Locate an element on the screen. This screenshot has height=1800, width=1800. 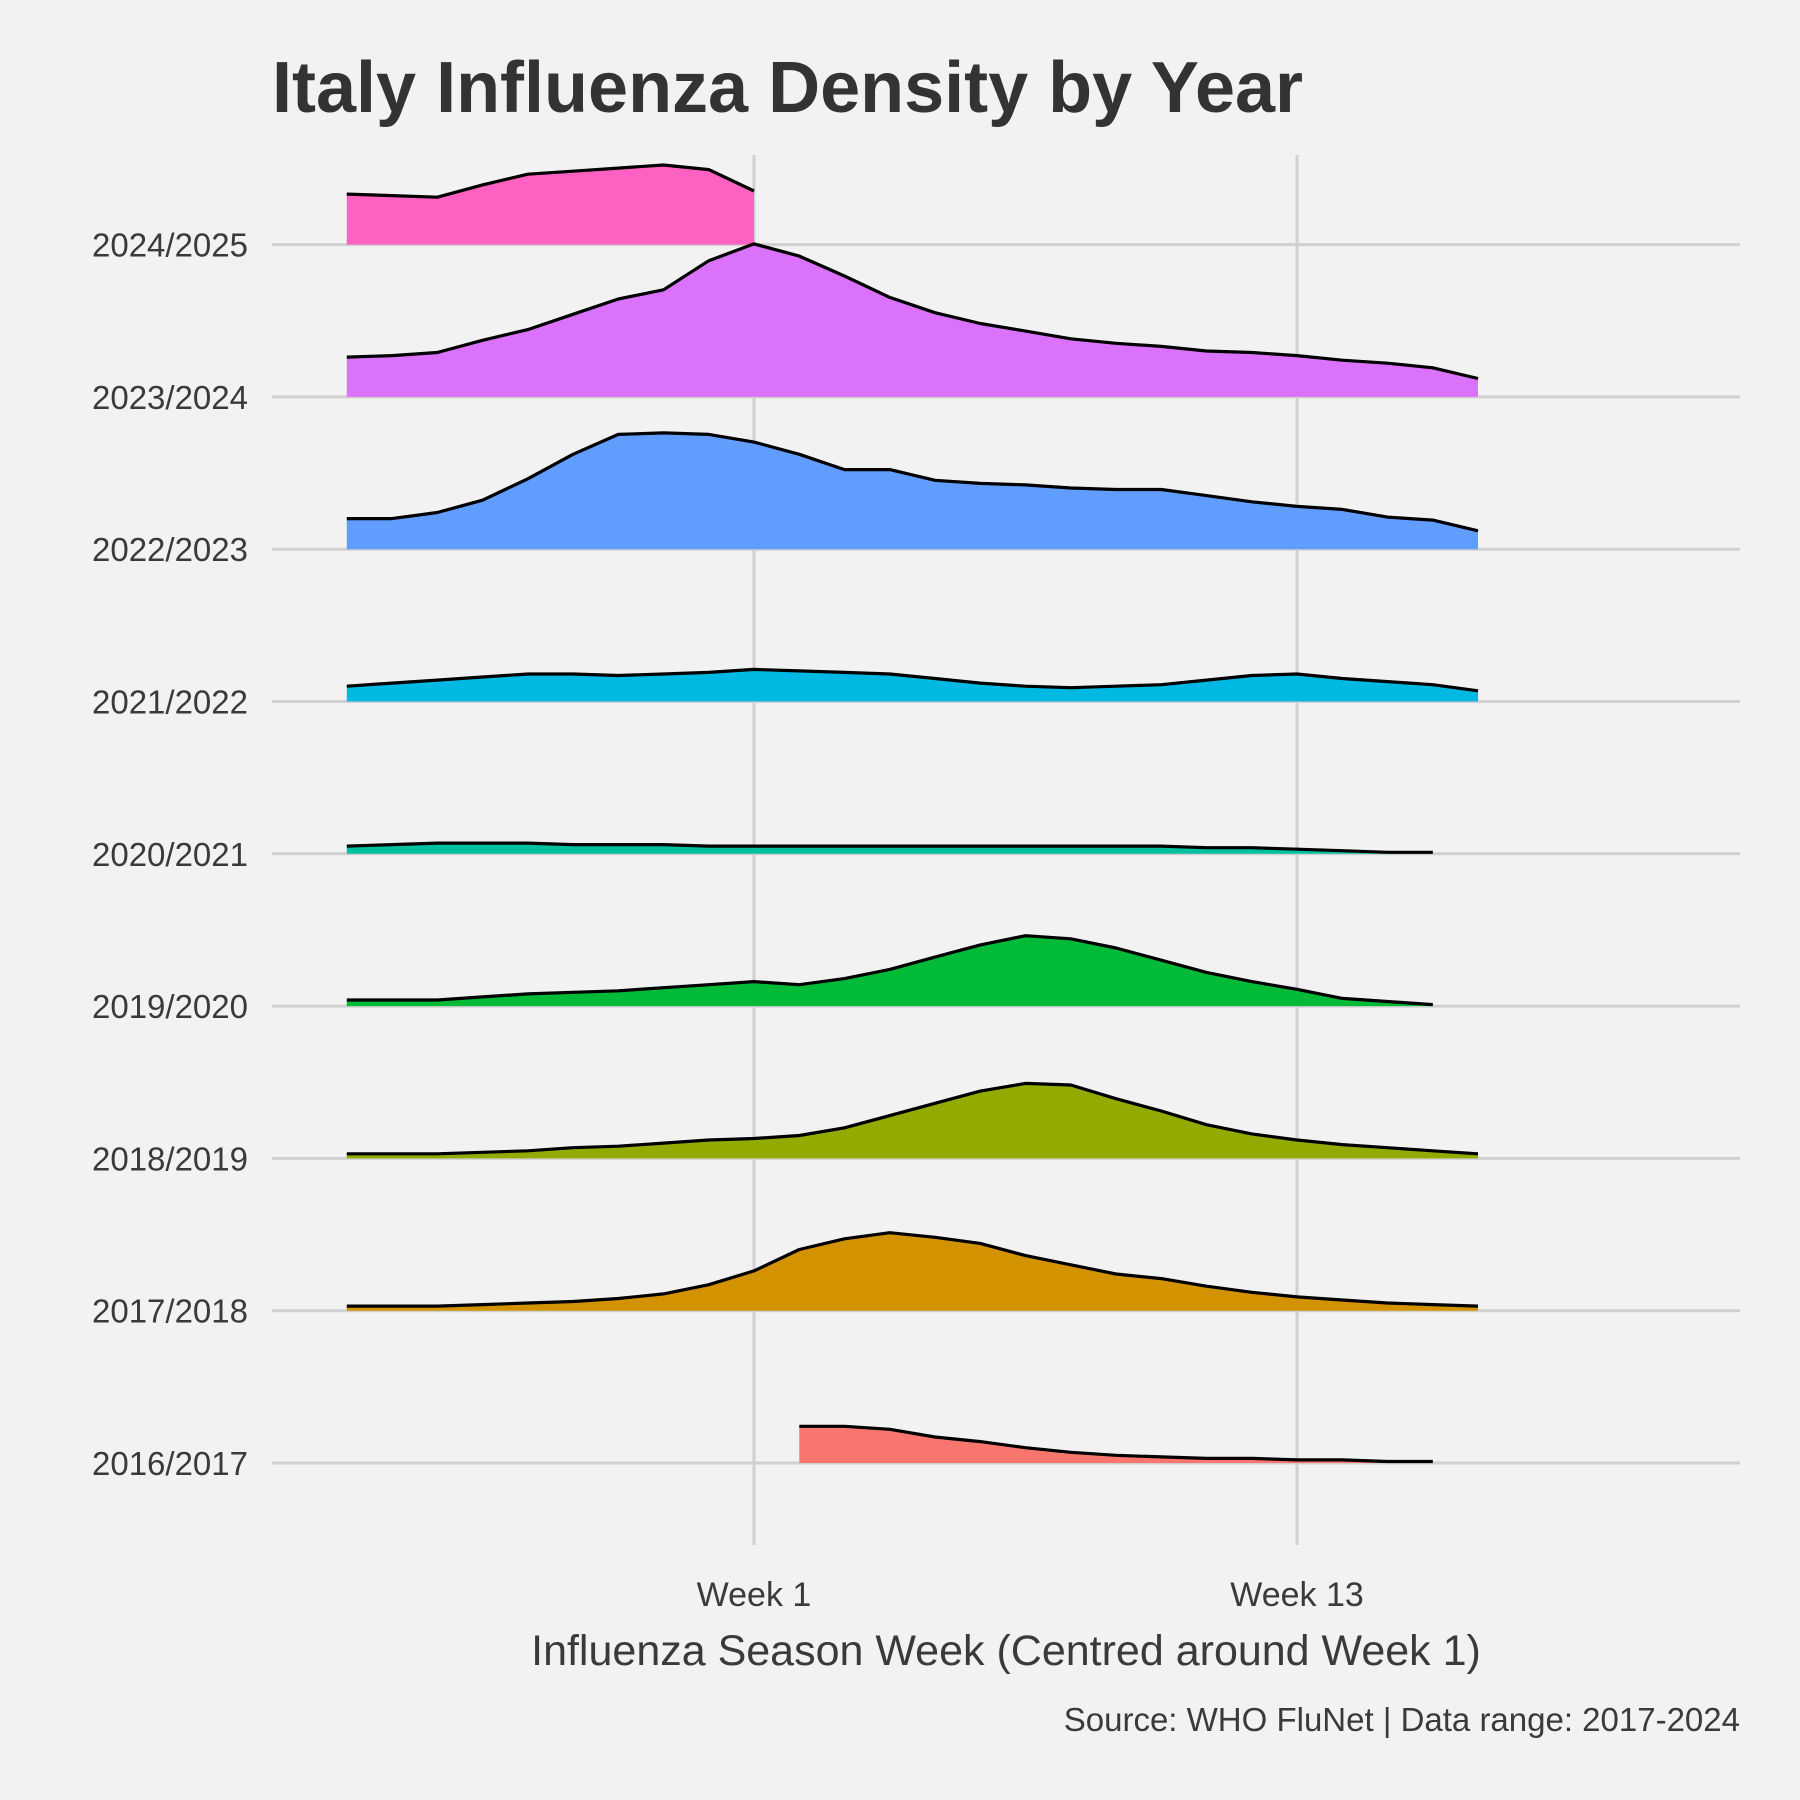
ridge-2016-2017 is located at coordinates (1116, 1444).